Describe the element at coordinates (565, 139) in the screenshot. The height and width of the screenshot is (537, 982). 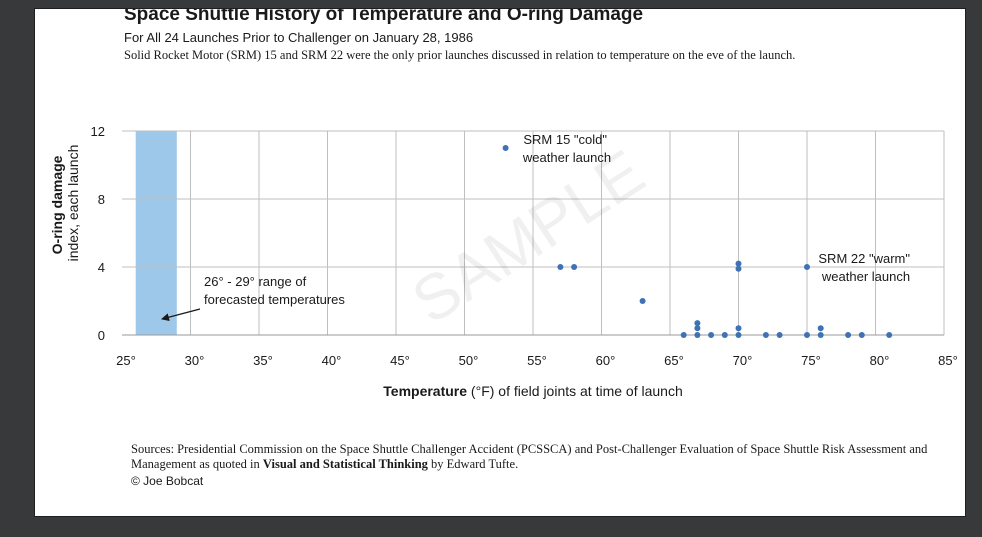
I see `srm15-annotation-line1: SRM 15 "cold"` at that location.